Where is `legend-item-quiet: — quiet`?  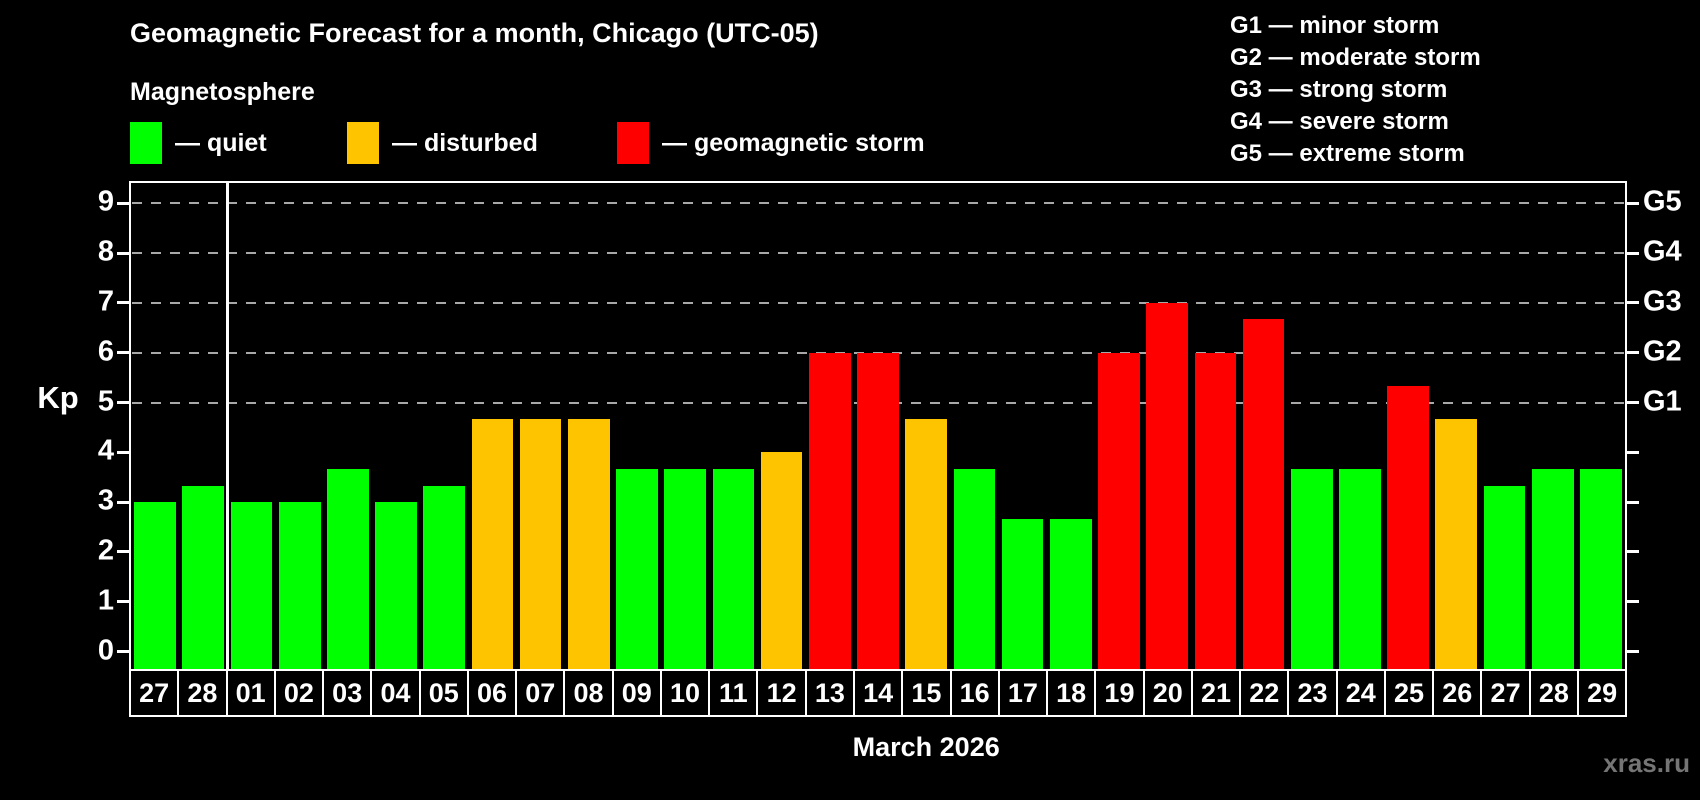
legend-item-quiet: — quiet is located at coordinates (198, 143).